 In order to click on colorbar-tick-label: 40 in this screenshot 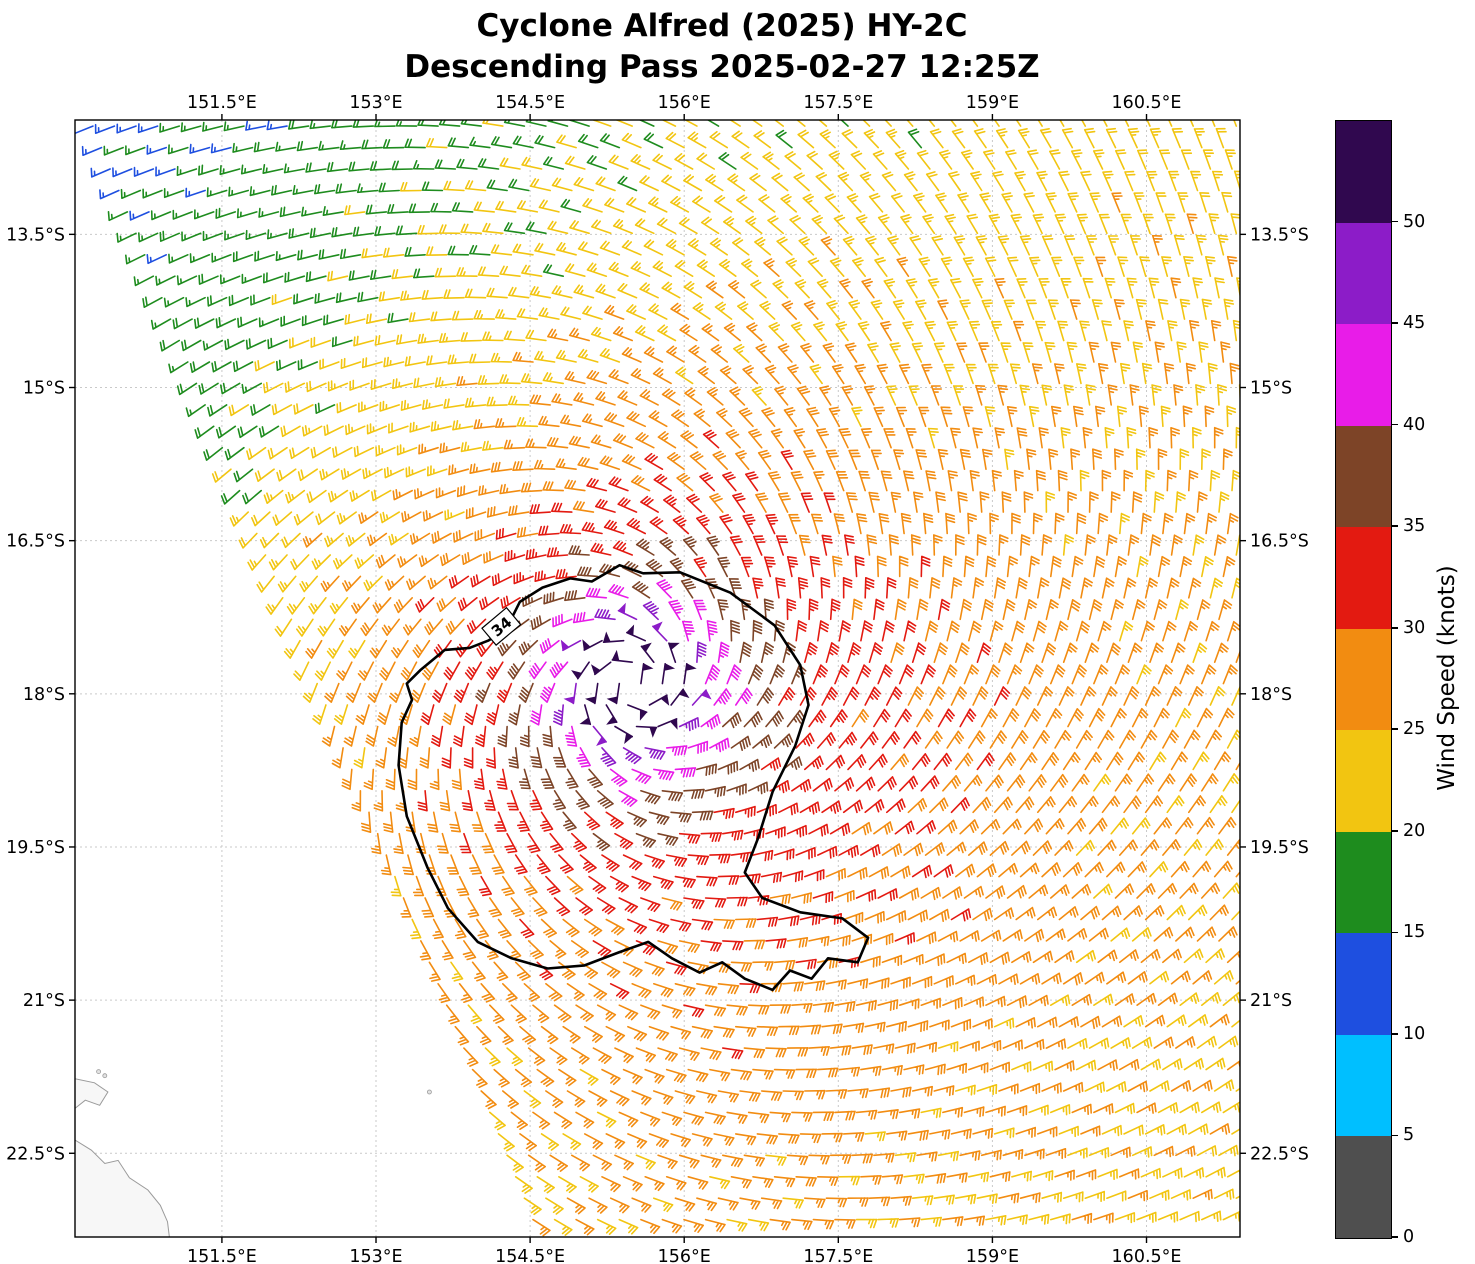, I will do `click(1414, 424)`.